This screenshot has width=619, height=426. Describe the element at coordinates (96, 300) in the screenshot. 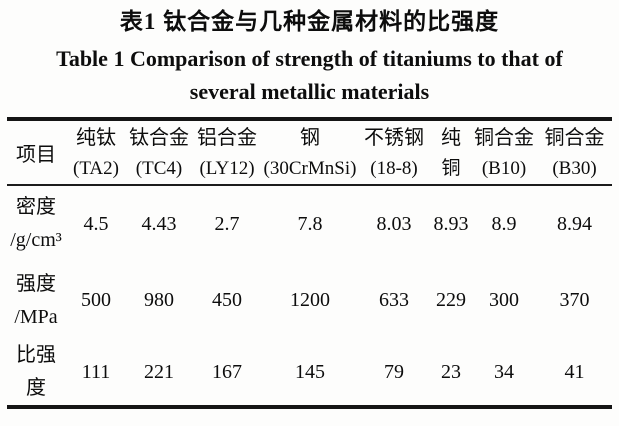

I see `table-cell: 500` at that location.